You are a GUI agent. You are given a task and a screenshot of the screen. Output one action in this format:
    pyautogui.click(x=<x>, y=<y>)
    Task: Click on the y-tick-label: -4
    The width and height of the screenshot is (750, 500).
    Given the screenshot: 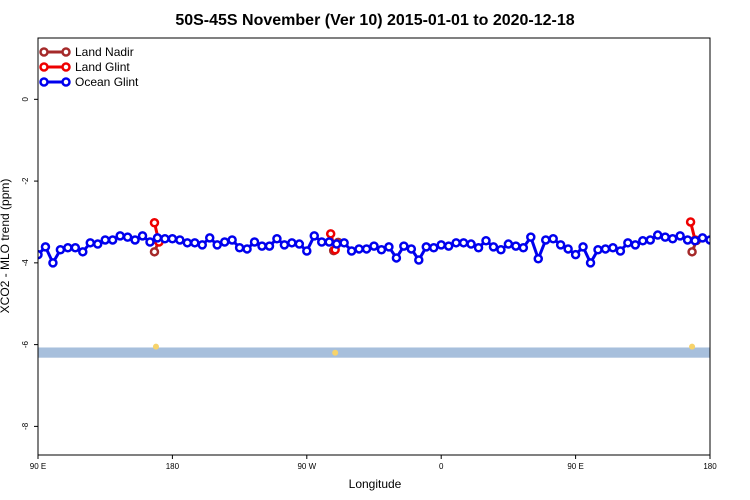 What is the action you would take?
    pyautogui.click(x=25, y=263)
    